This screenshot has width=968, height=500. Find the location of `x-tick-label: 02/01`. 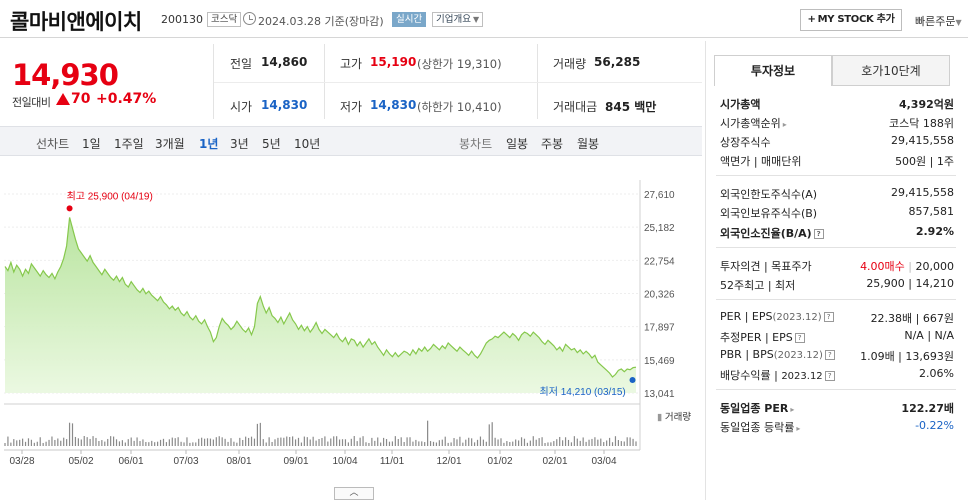

x-tick-label: 02/01 is located at coordinates (554, 461).